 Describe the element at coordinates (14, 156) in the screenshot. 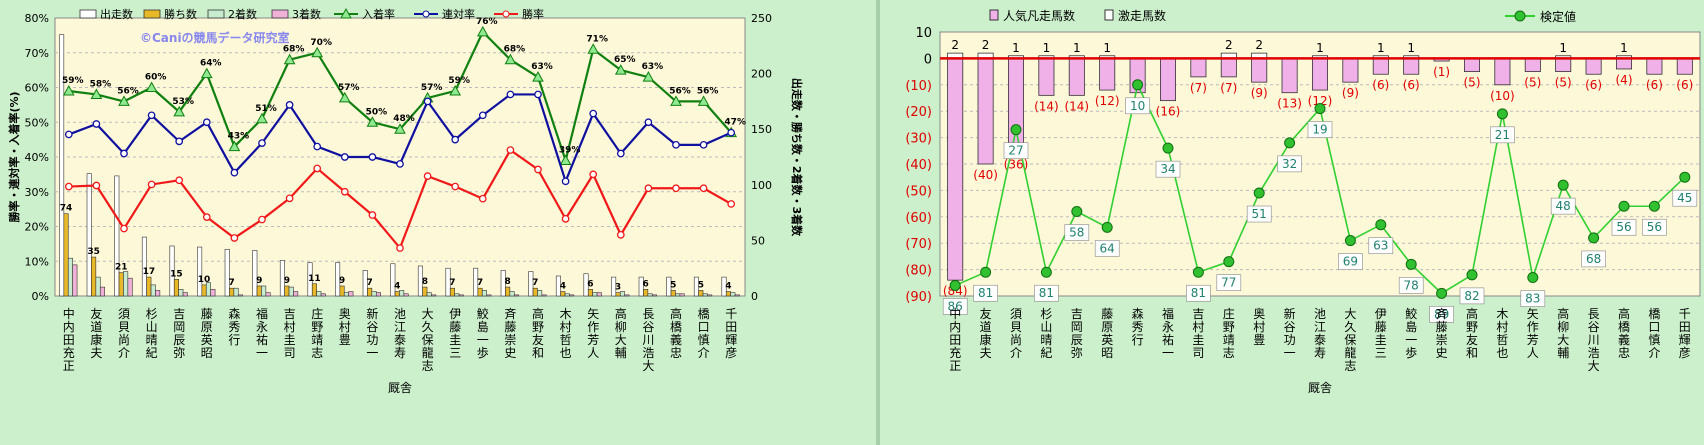

I see `y-axis-title: 勝率・連対率・入着率(%)` at that location.